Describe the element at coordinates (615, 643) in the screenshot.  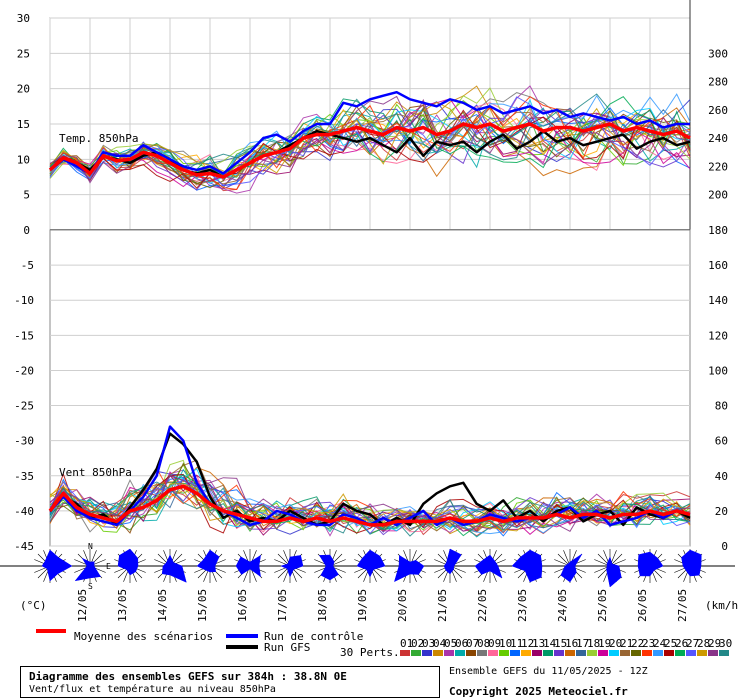
I see `pert-number: 20` at that location.